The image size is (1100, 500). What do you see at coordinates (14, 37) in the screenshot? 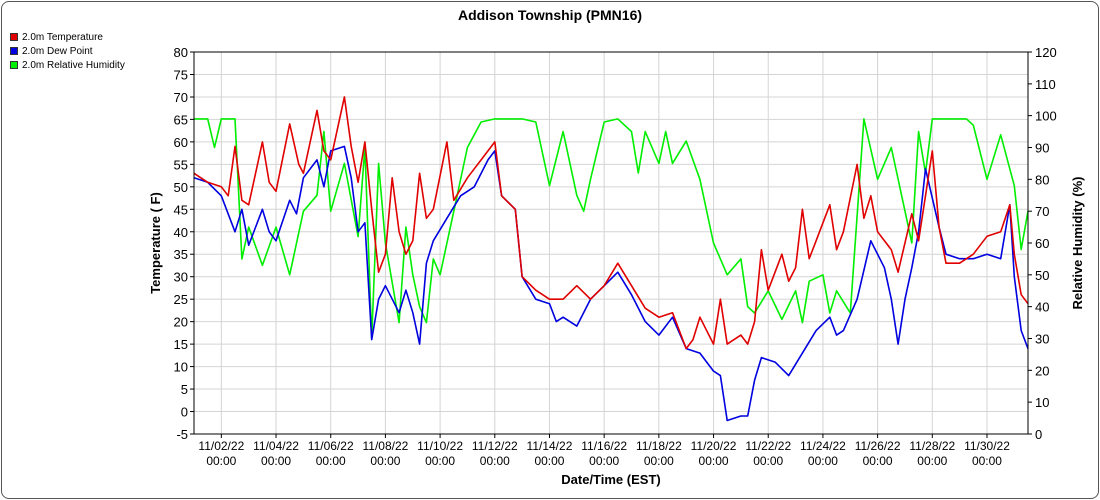
I see `temperature-swatch` at bounding box center [14, 37].